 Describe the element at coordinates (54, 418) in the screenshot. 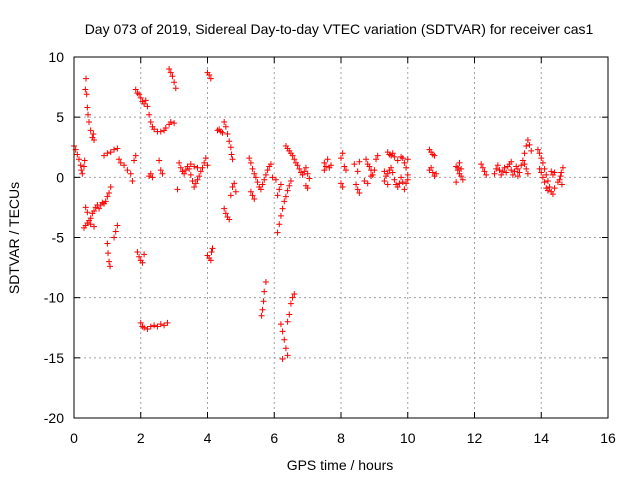

I see `y-tick-label: -20` at that location.